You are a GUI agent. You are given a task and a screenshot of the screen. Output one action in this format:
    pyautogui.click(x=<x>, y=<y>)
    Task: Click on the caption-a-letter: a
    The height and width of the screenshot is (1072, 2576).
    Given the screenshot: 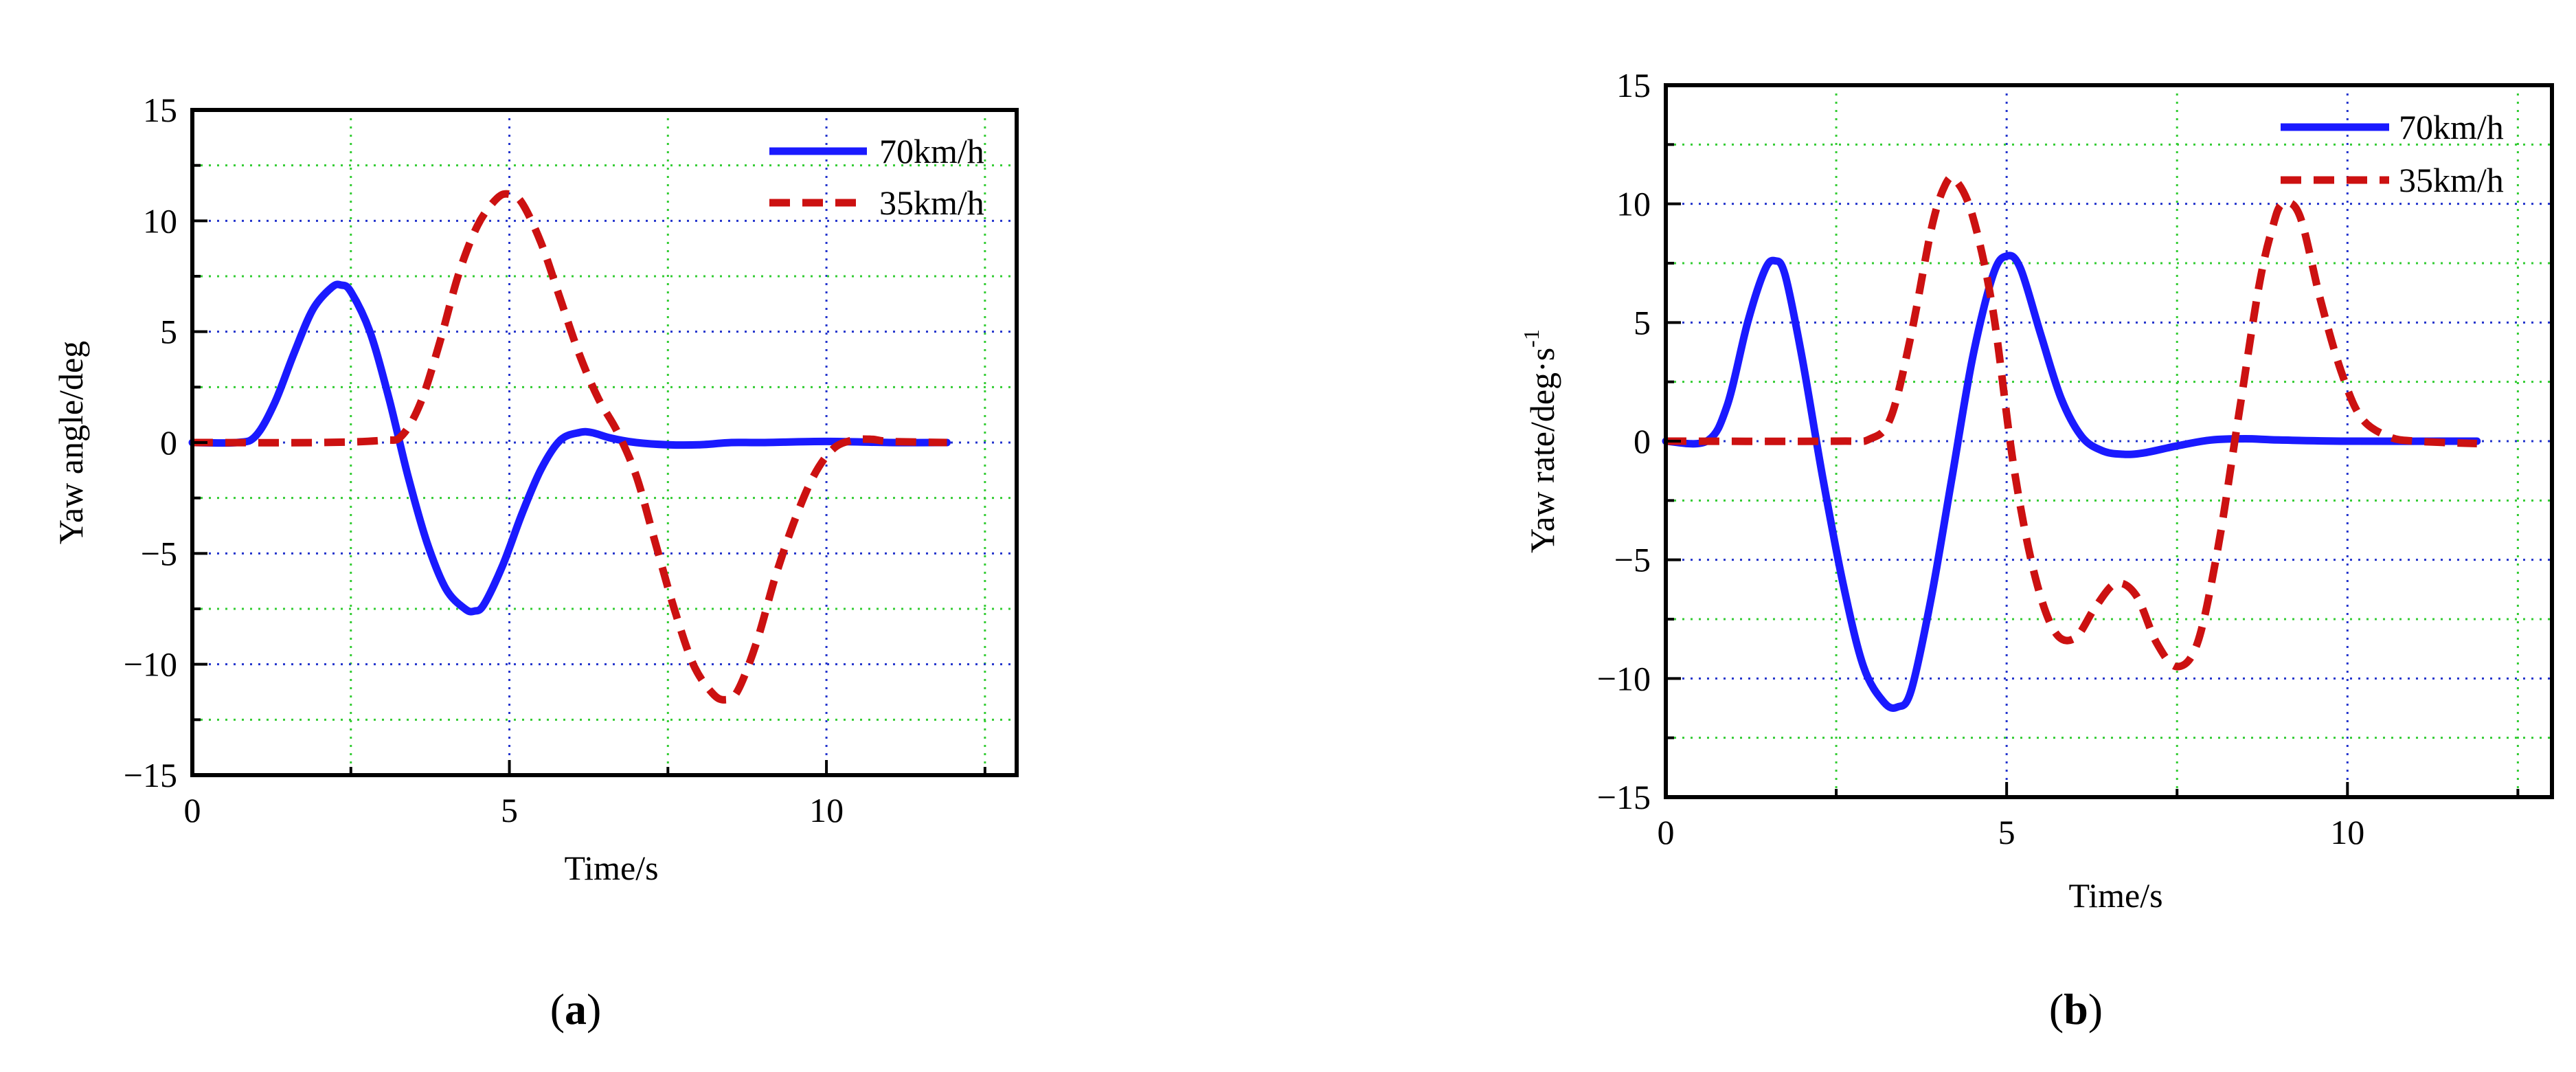 What is the action you would take?
    pyautogui.click(x=576, y=1010)
    